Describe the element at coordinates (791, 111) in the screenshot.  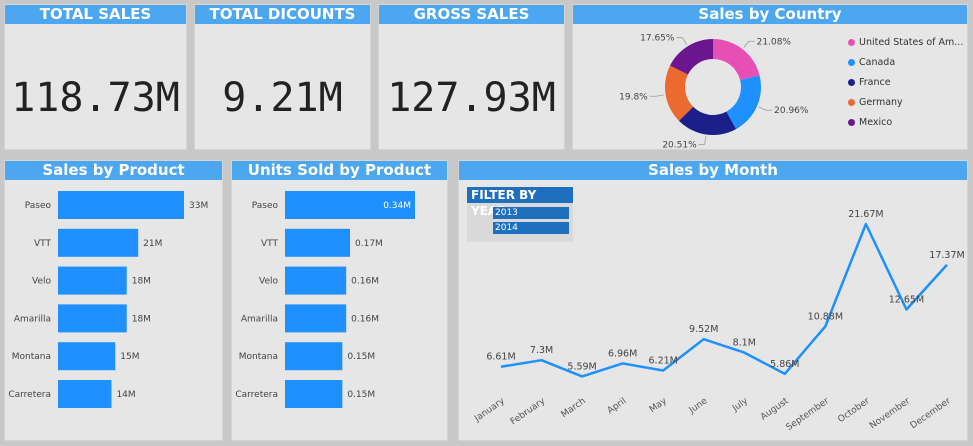
I see `donut-data-label: 20.96%` at that location.